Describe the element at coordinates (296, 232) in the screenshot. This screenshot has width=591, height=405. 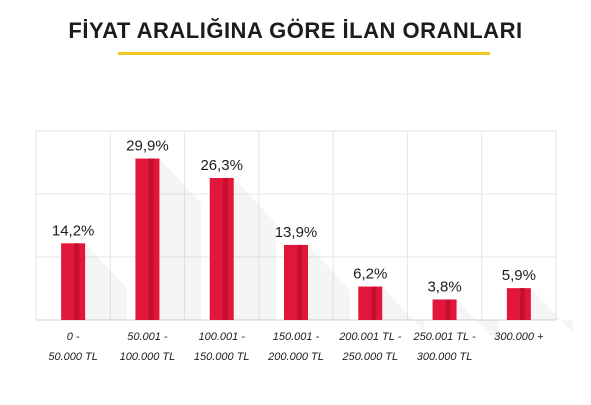
I see `bar-value-label: 13,9%` at that location.